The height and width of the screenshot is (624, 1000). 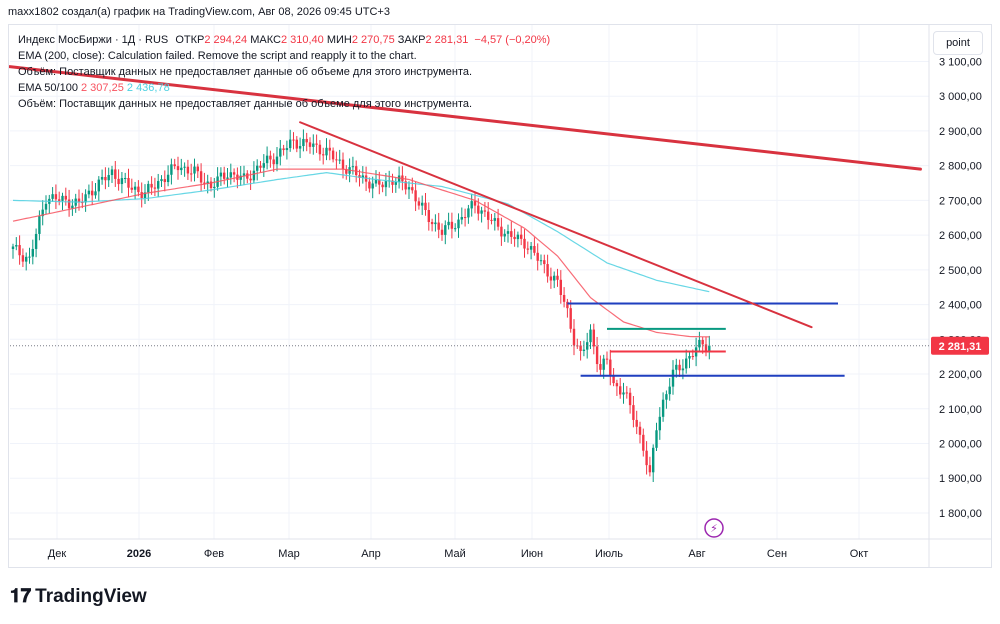 I want to click on legend-symbol: Индекс МосБиржи · 1Д · RUS, so click(x=93, y=40).